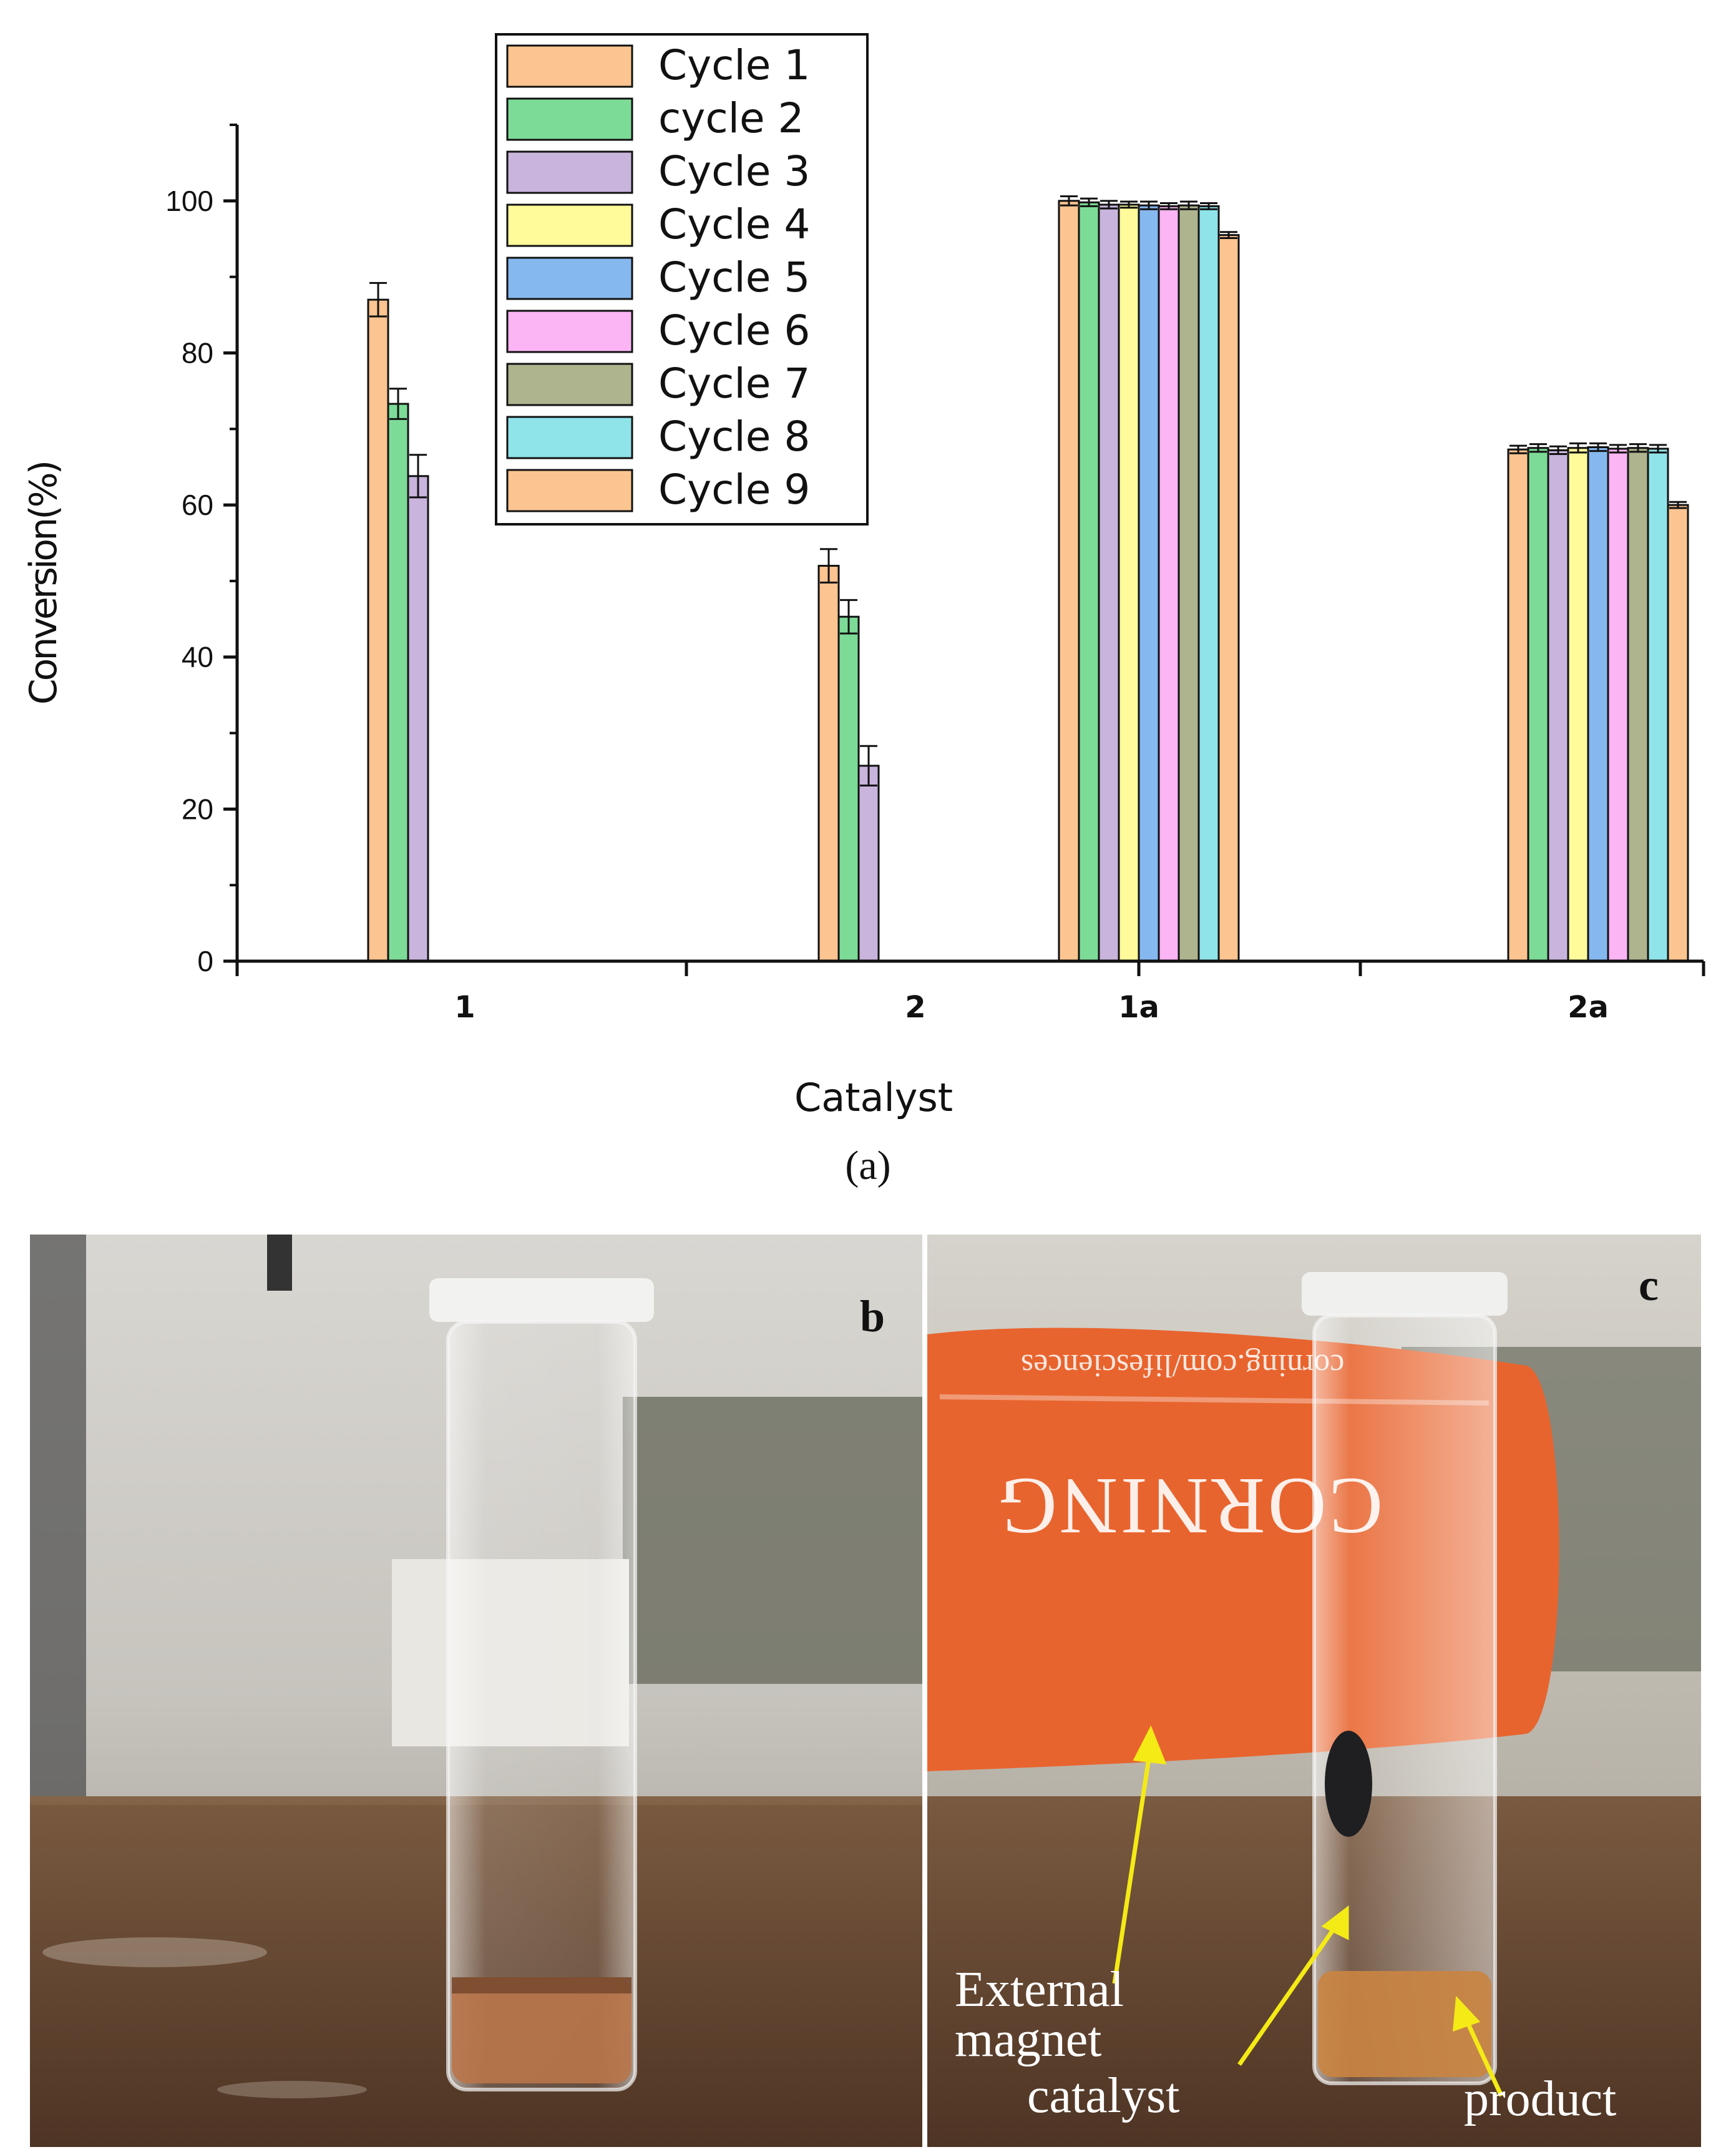 Image resolution: width=1736 pixels, height=2152 pixels. I want to click on y-tick-label: 20, so click(197, 809).